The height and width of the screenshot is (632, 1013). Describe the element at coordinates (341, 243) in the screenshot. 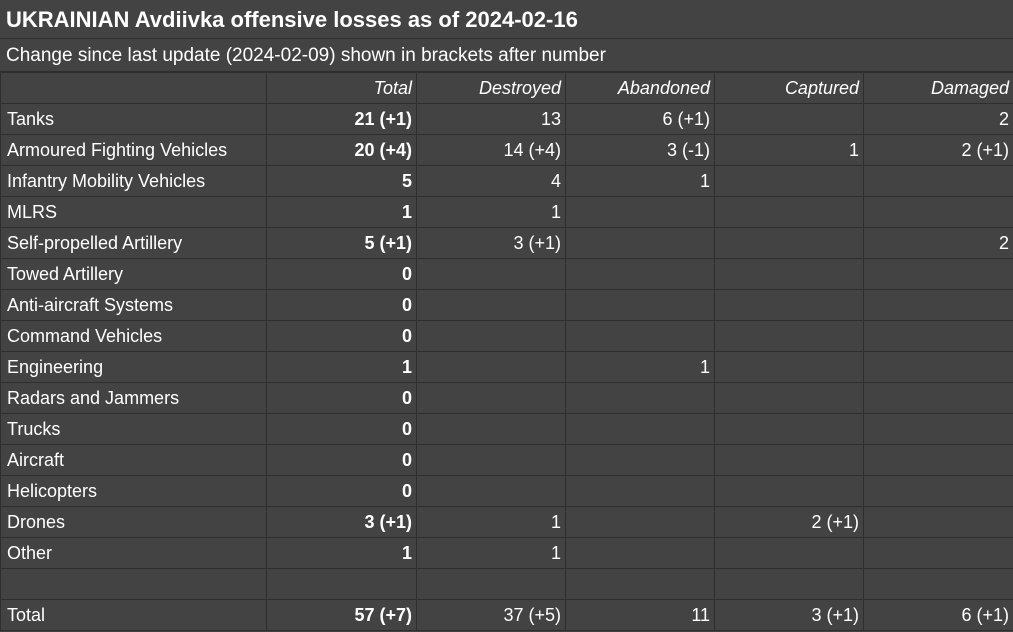

I see `cell-total: 5 (+1)` at that location.